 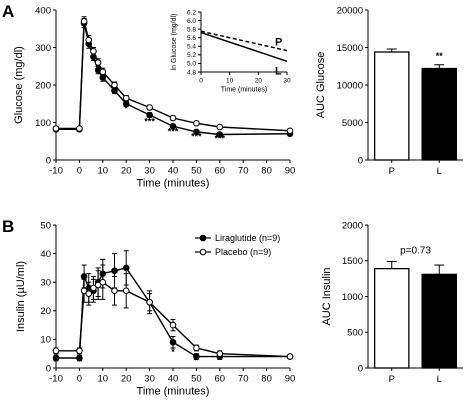 What do you see at coordinates (327, 296) in the screenshot?
I see `auc-insulin-y-axis-label: AUC Insulin` at bounding box center [327, 296].